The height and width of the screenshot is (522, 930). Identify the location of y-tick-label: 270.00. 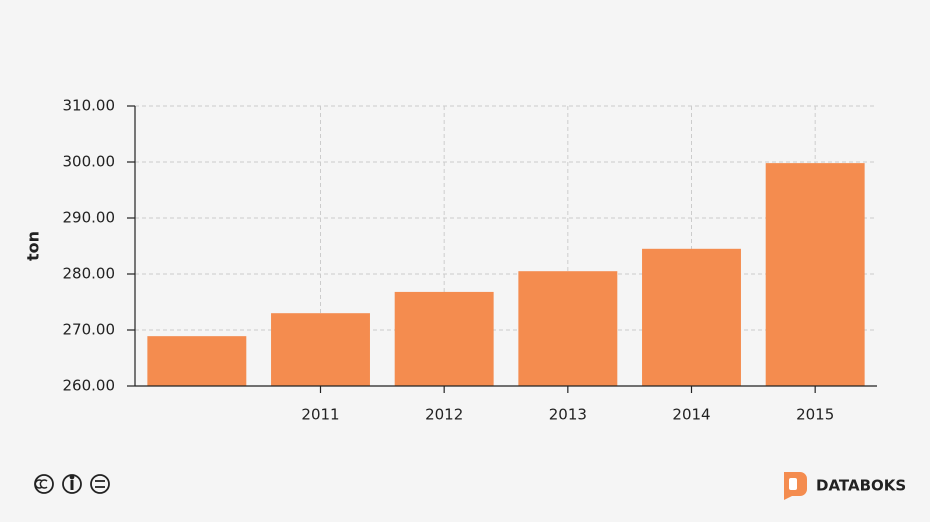
(89, 330).